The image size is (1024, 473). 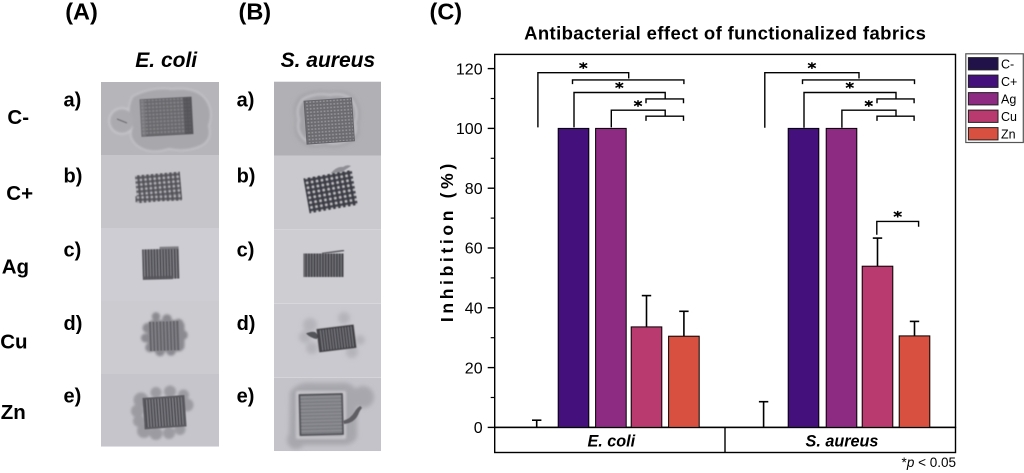 What do you see at coordinates (81, 12) in the screenshot?
I see `svg-text: (A)` at bounding box center [81, 12].